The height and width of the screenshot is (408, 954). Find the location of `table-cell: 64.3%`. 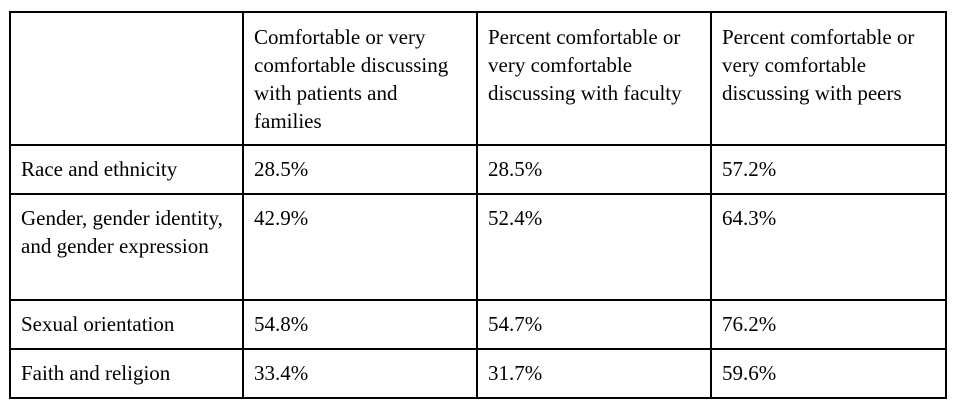

table-cell: 64.3% is located at coordinates (828, 247).